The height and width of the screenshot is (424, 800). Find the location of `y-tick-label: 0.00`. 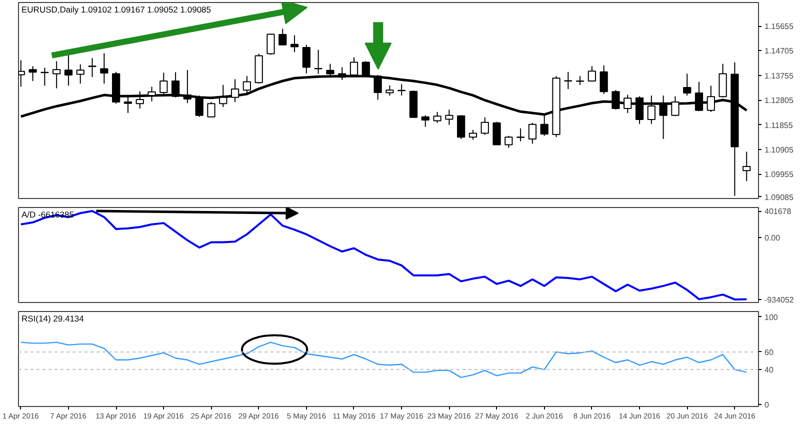

y-tick-label: 0.00 is located at coordinates (772, 238).